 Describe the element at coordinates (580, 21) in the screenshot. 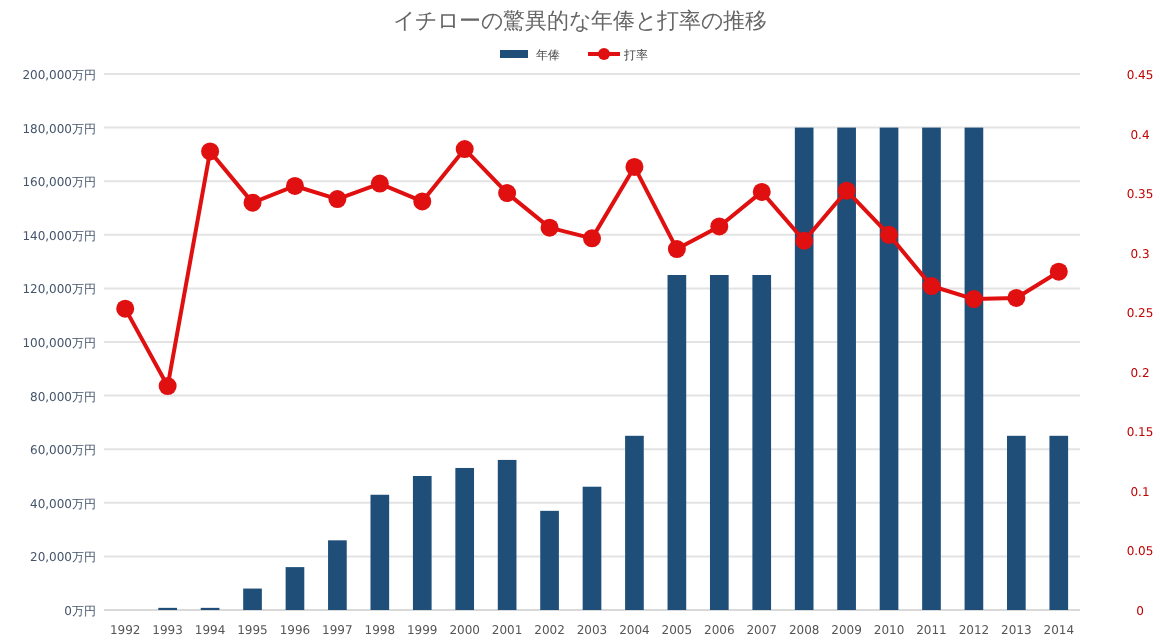

I see `chart-title: イチローの驚異的な年俸と打率の推移` at that location.